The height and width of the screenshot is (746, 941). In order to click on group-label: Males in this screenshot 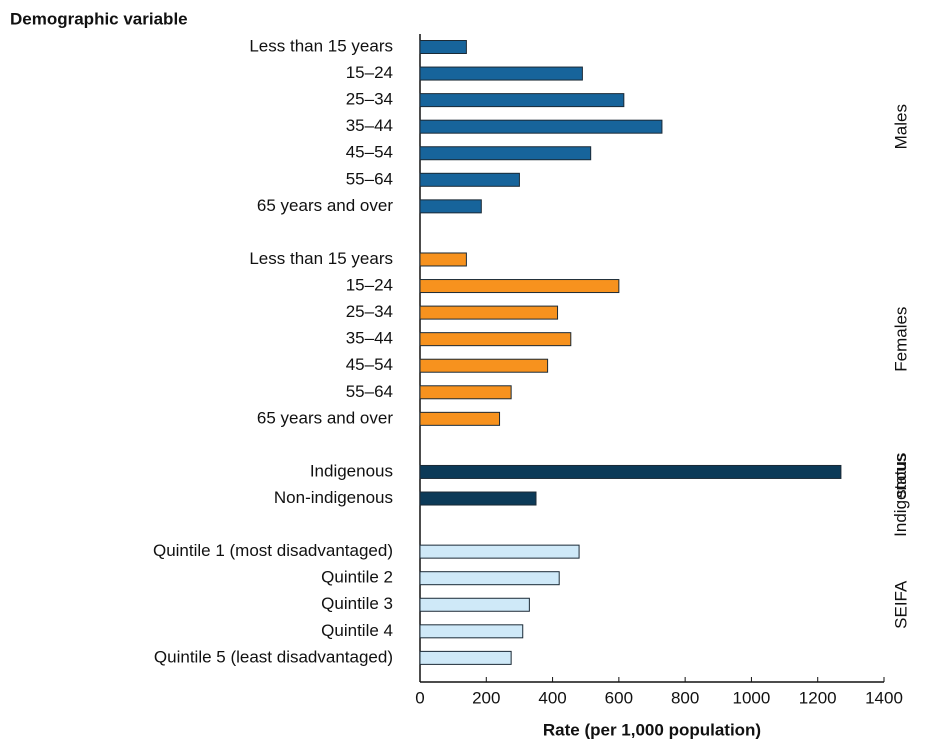, I will do `click(900, 126)`.